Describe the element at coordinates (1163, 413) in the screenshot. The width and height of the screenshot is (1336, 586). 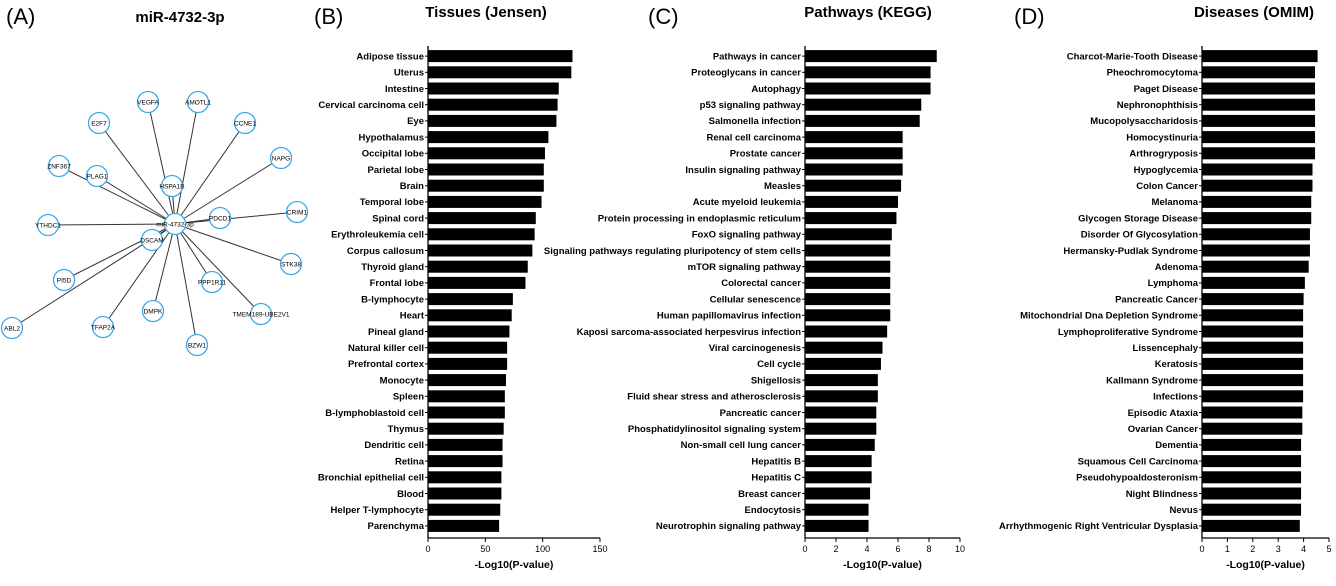
I see `category-label: Episodic Ataxia` at that location.